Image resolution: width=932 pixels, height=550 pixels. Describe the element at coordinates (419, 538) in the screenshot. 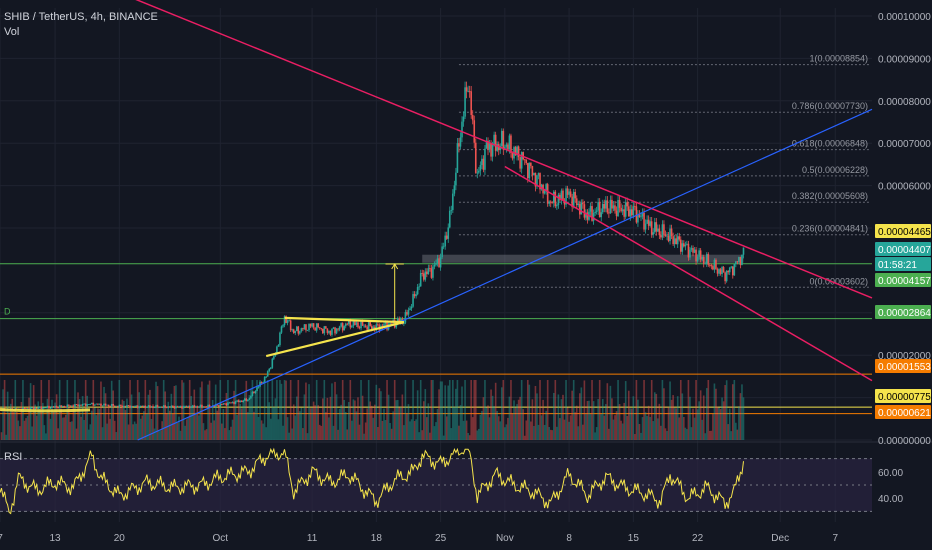

I see `time-axis: 7 13 20 Oct 11 18 25 Nov 8 15 22 Dec 7` at that location.